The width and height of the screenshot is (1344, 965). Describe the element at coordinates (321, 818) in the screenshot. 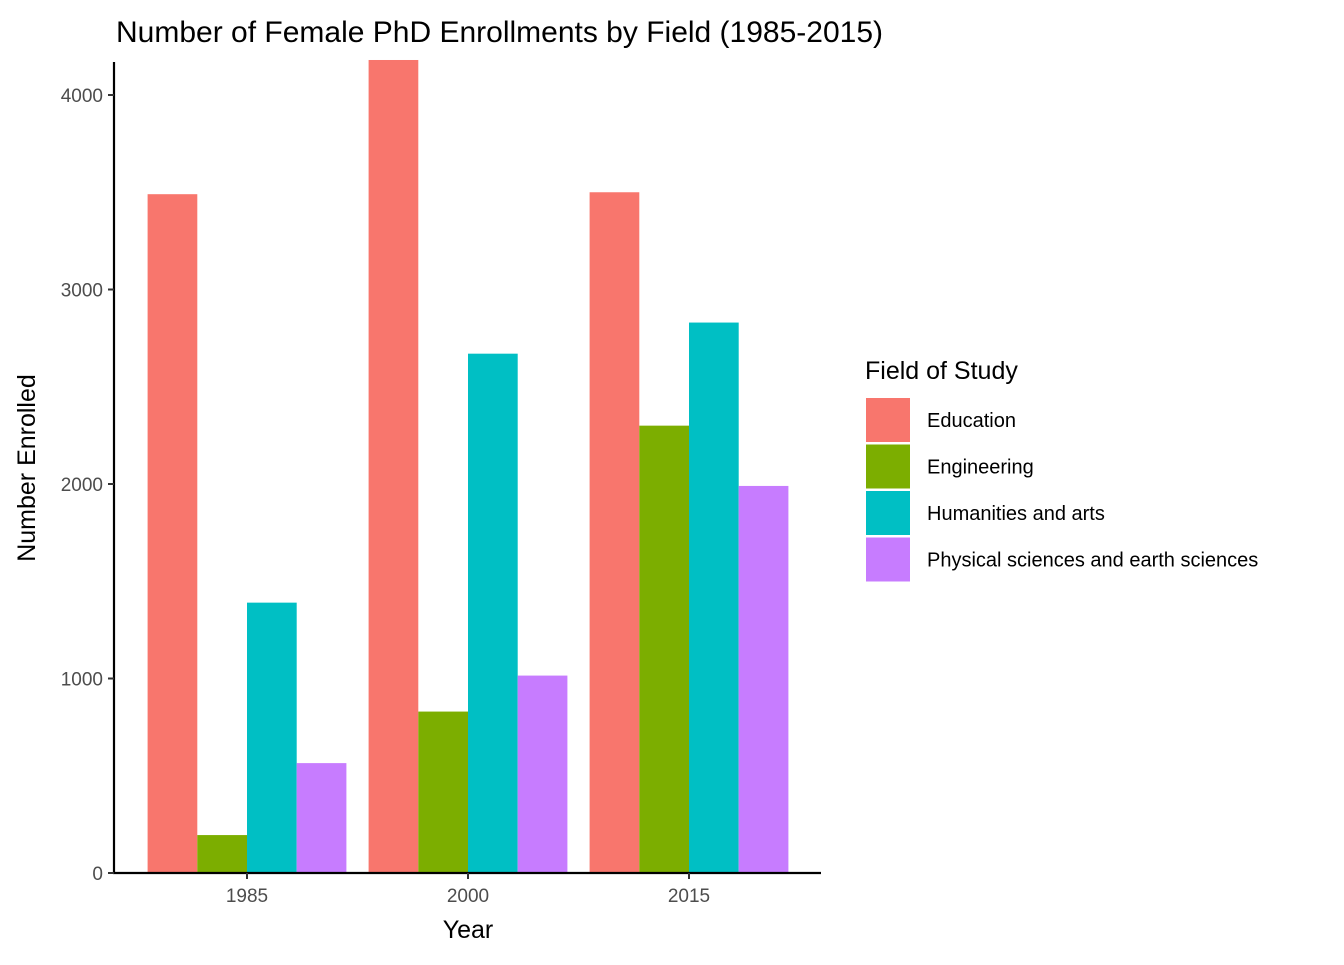

I see `bar-physical-sciences-and-earth-sciences-1985` at that location.